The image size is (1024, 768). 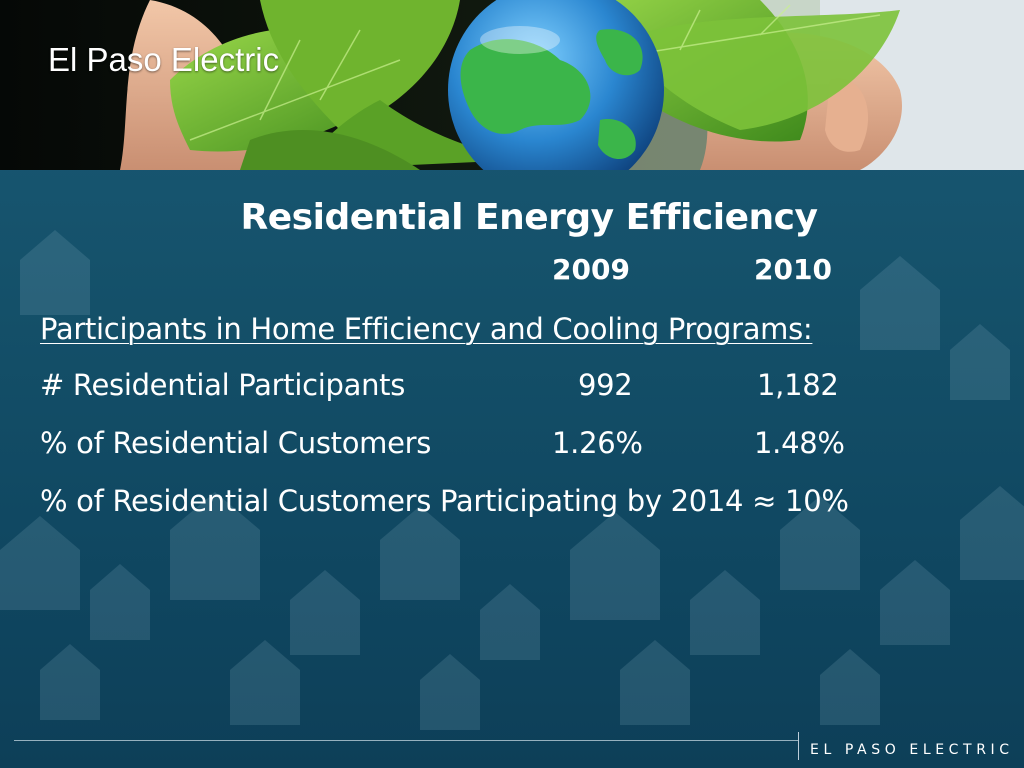 What do you see at coordinates (529, 217) in the screenshot?
I see `slide-title: Residential Energy Efficiency` at bounding box center [529, 217].